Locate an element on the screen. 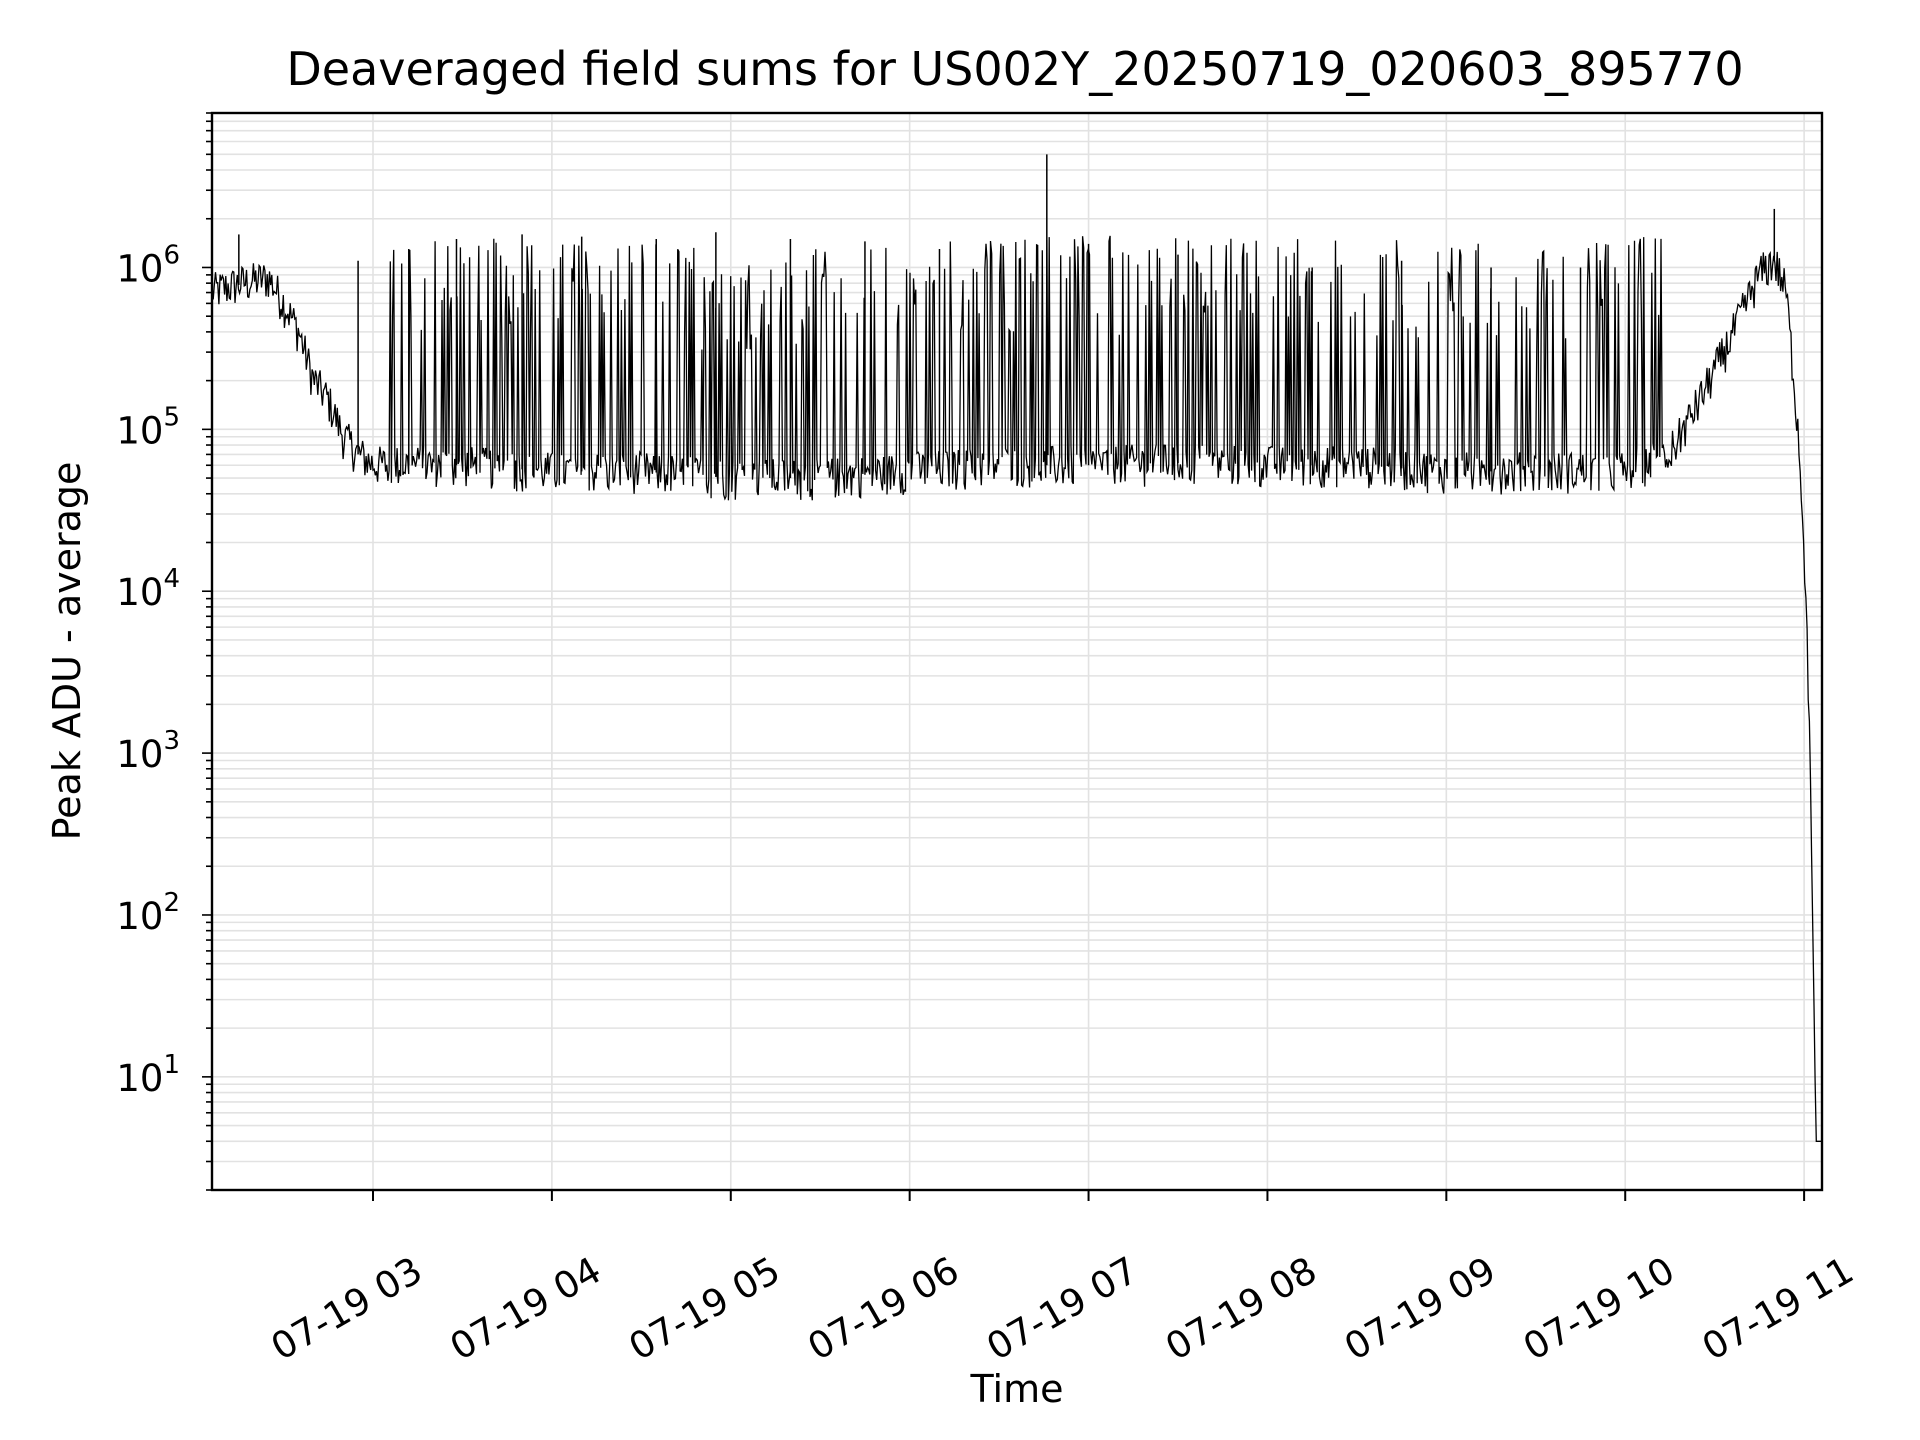 Image resolution: width=1920 pixels, height=1440 pixels. y-axis-ticks: 10¹ 10² 10³ 10⁴ 10⁵ 10⁶ is located at coordinates (164, 651).